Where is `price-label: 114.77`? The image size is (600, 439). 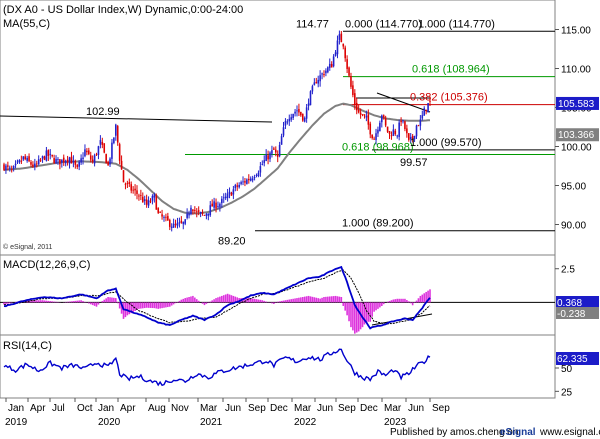 price-label: 114.77 is located at coordinates (312, 24).